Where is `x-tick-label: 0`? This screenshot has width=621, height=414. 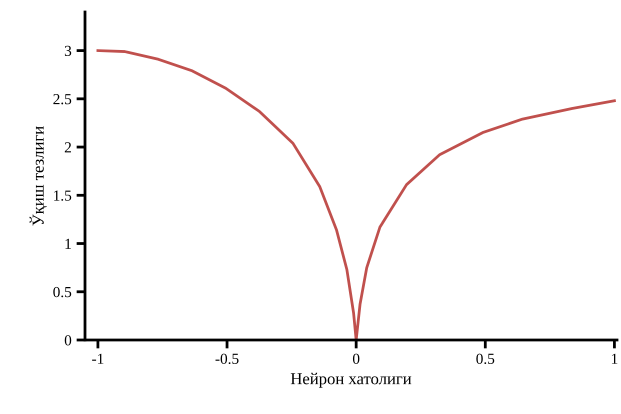
x-tick-label: 0 is located at coordinates (356, 359).